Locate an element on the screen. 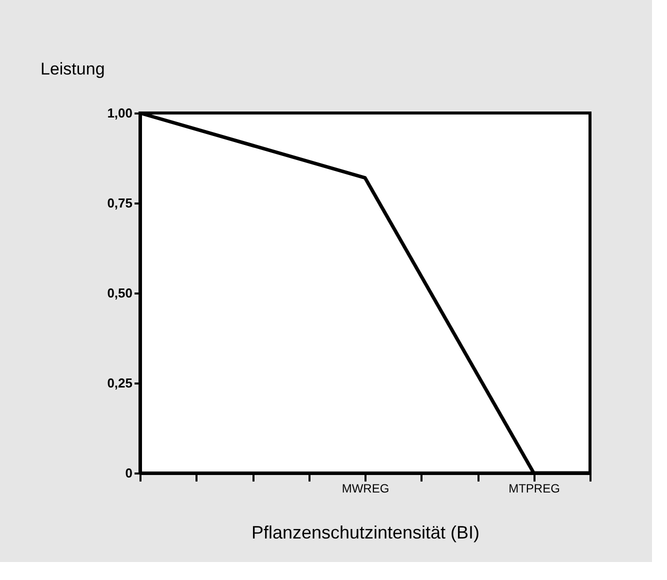  y-tick-label: 0,50 is located at coordinates (119, 293).